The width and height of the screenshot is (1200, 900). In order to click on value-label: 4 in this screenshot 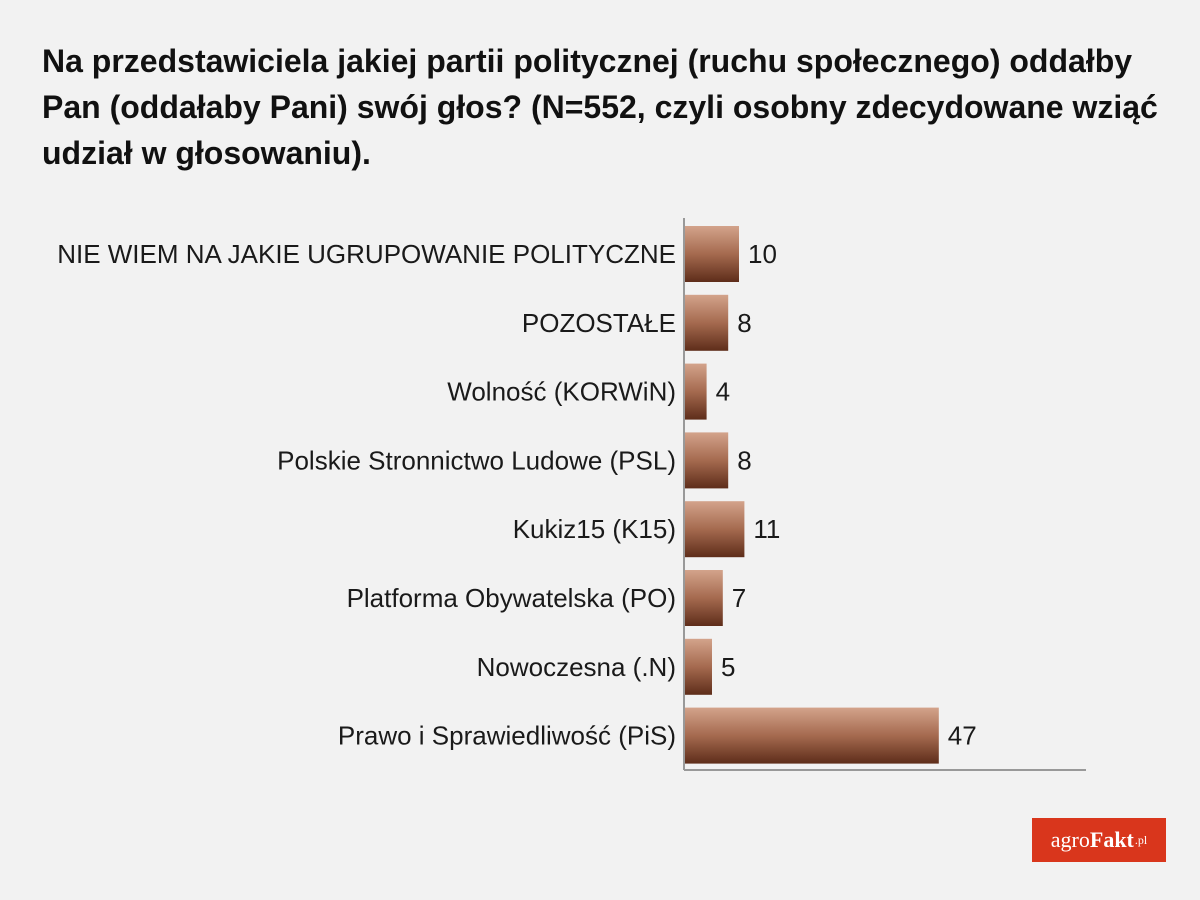, I will do `click(723, 392)`.